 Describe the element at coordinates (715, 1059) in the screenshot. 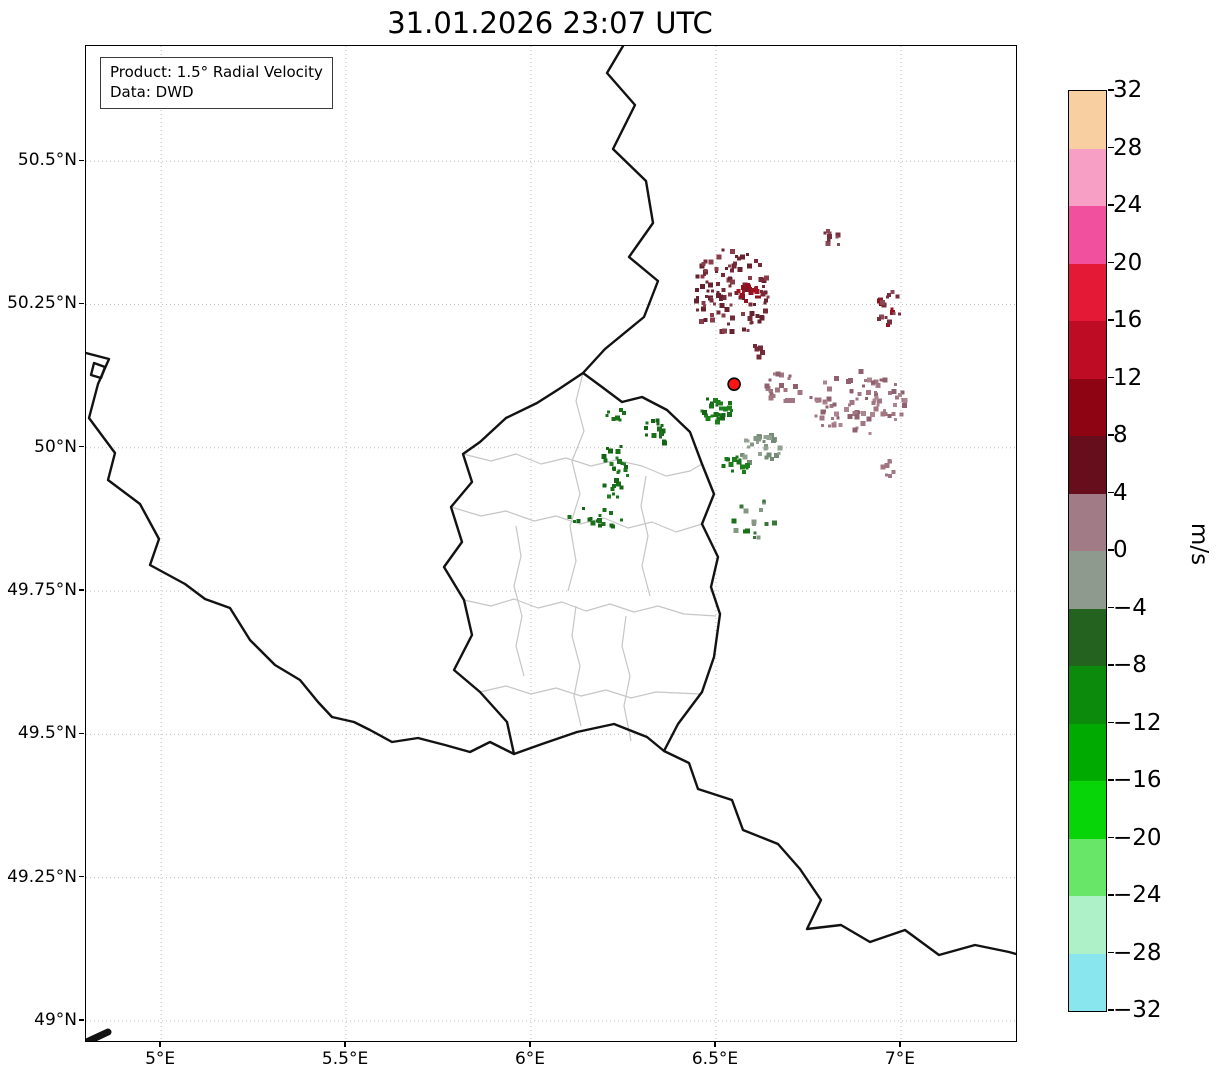

I see `x-tick-label: 6.5°E` at that location.